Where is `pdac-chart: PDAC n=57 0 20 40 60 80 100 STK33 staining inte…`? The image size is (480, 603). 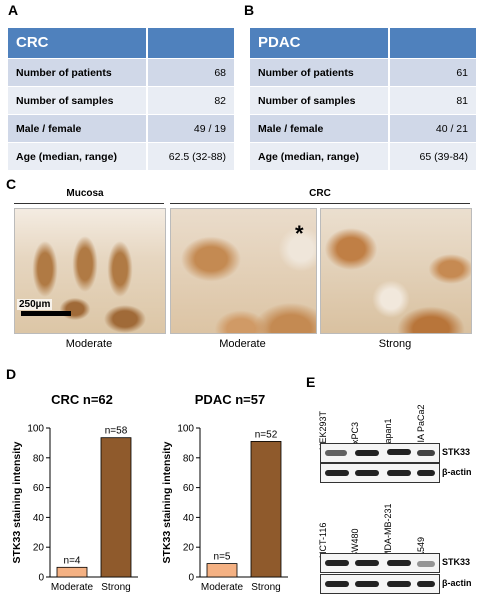
pdac-chart: PDAC n=57 0 20 40 60 80 100 STK33 staining inte… is located at coordinates (224, 492).